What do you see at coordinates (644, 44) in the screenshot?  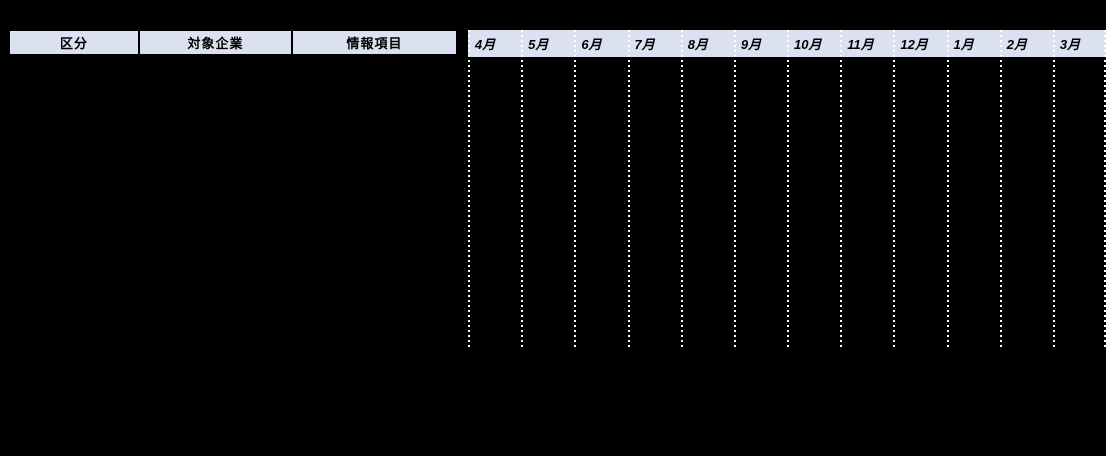 I see `month-label: 7月` at bounding box center [644, 44].